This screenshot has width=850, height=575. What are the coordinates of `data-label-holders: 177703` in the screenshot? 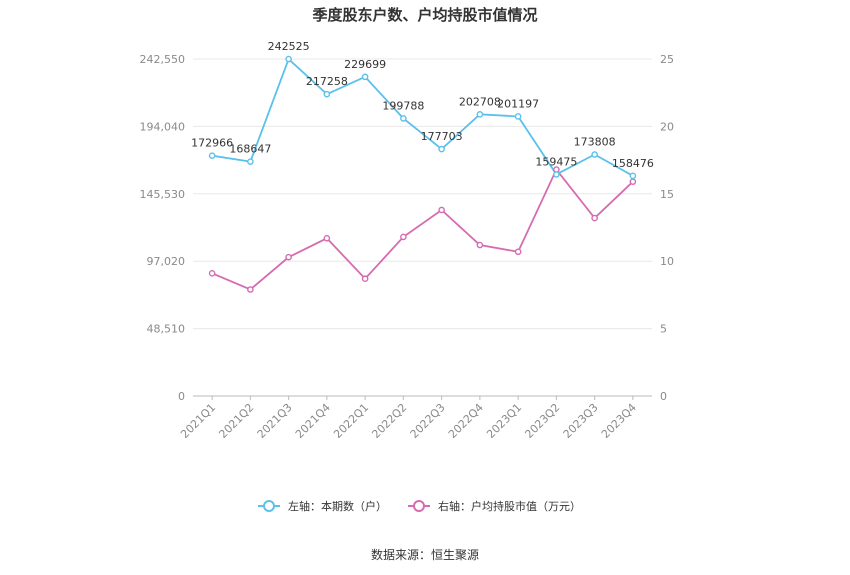 It's located at (442, 136).